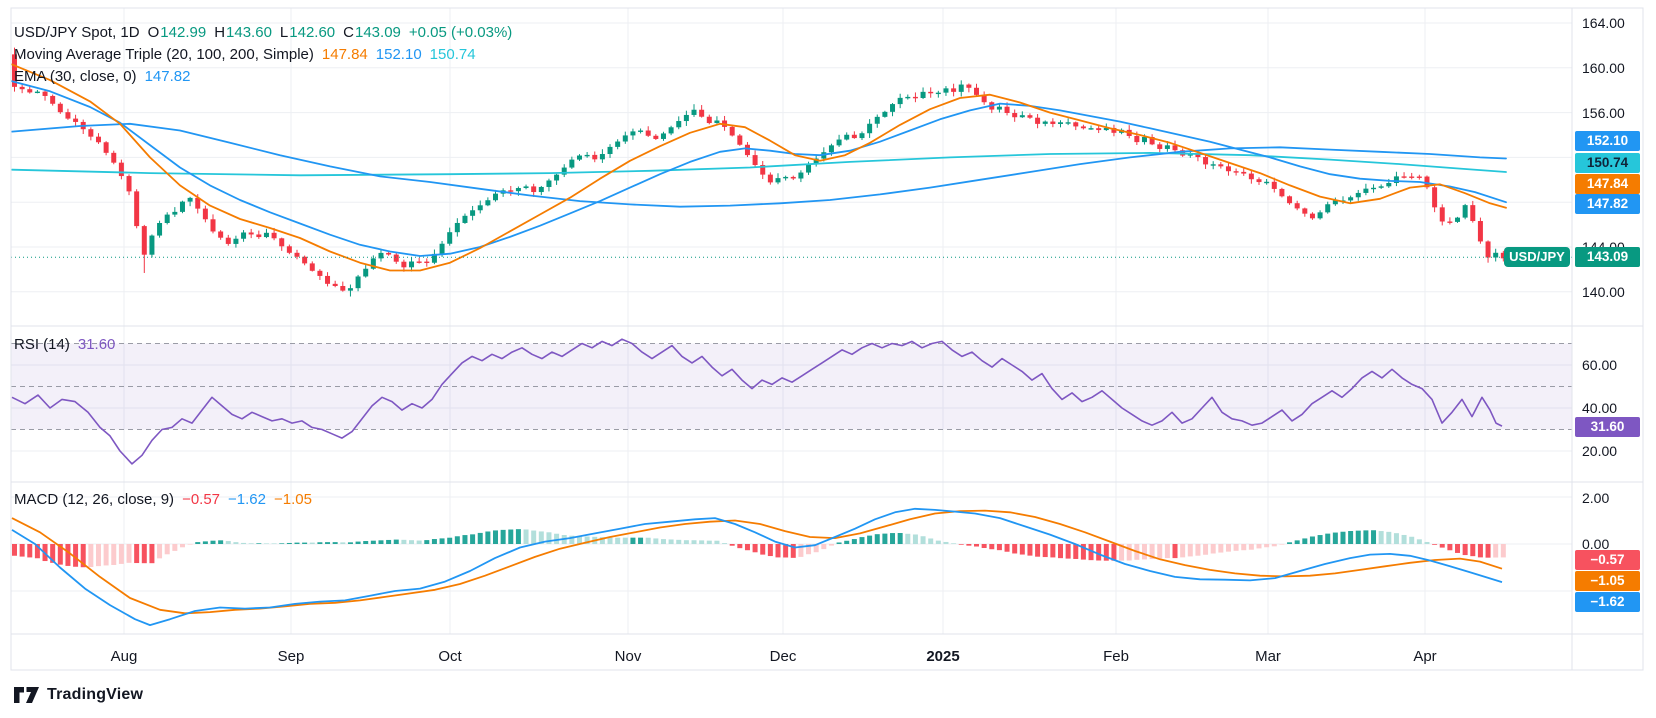 This screenshot has height=718, width=1656. What do you see at coordinates (1537, 257) in the screenshot?
I see `symbol-badge: USD/JPY` at bounding box center [1537, 257].